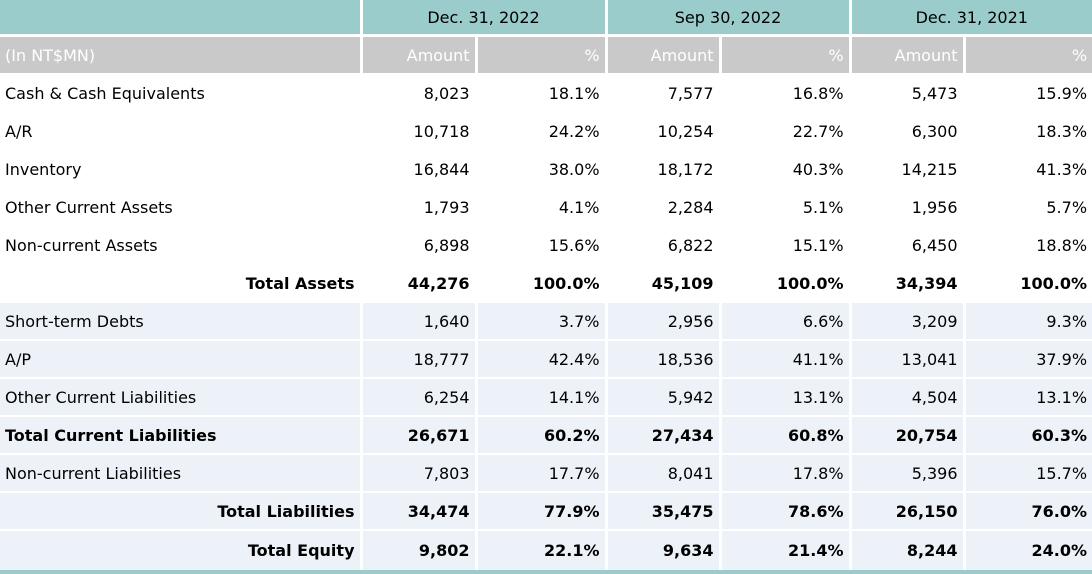  What do you see at coordinates (540, 511) in the screenshot?
I see `percent-cell: 77.9%` at bounding box center [540, 511].